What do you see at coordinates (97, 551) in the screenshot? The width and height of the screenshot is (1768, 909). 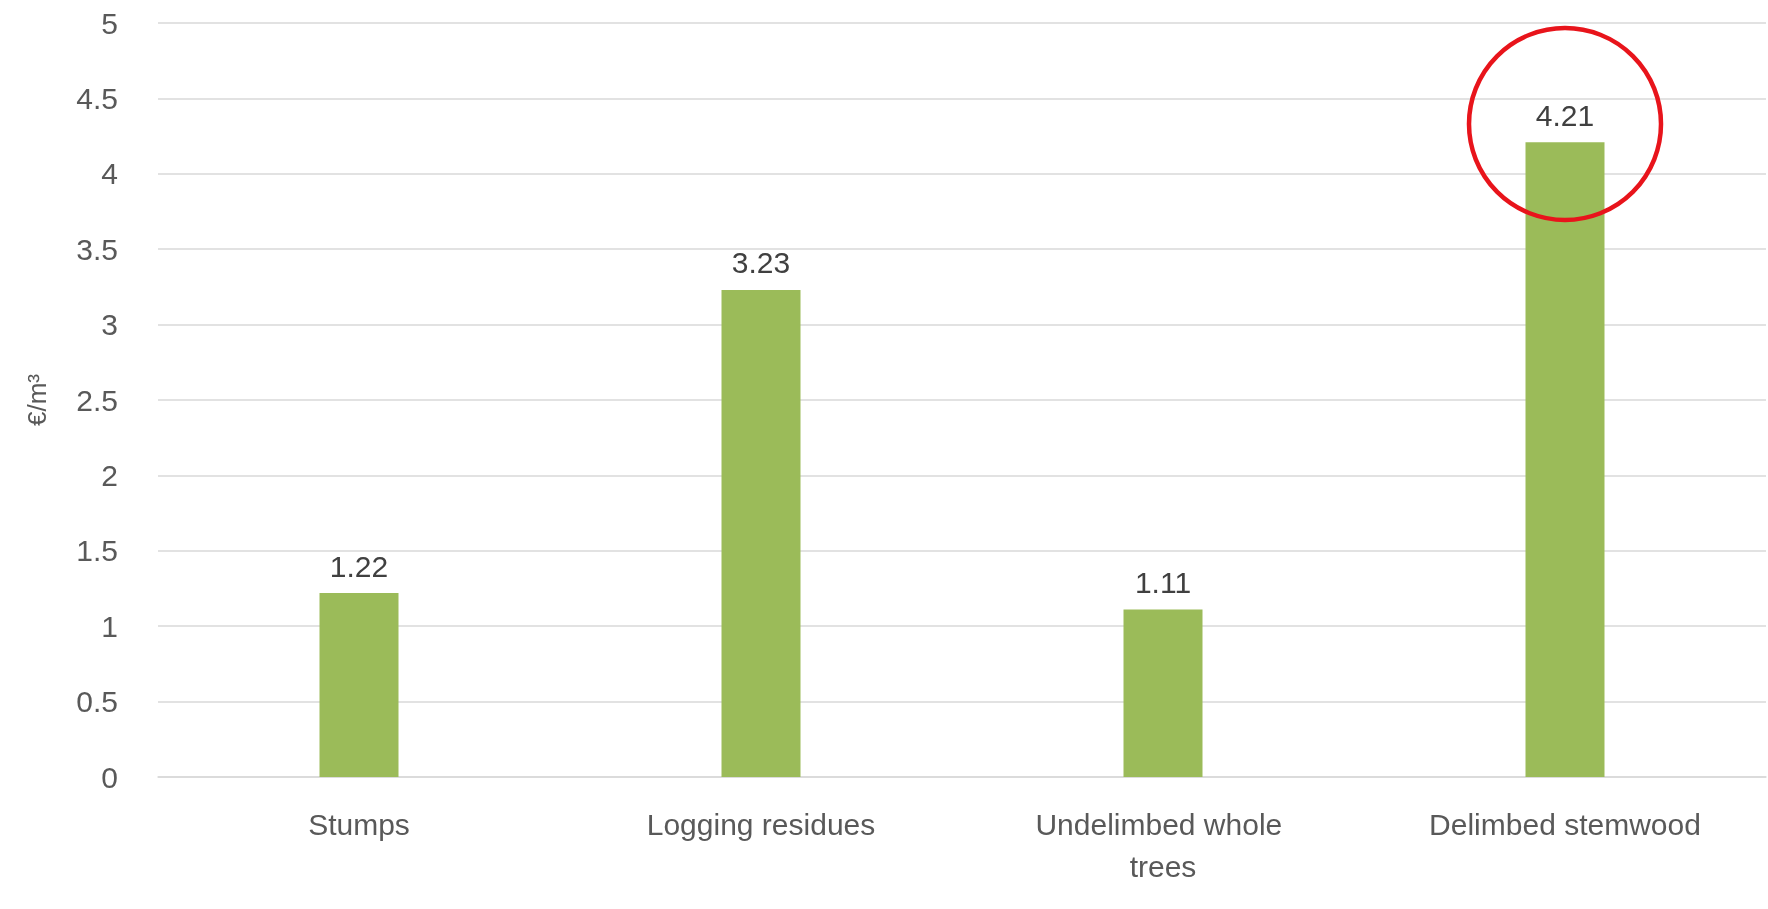 I see `y-tick-label: 1.5` at bounding box center [97, 551].